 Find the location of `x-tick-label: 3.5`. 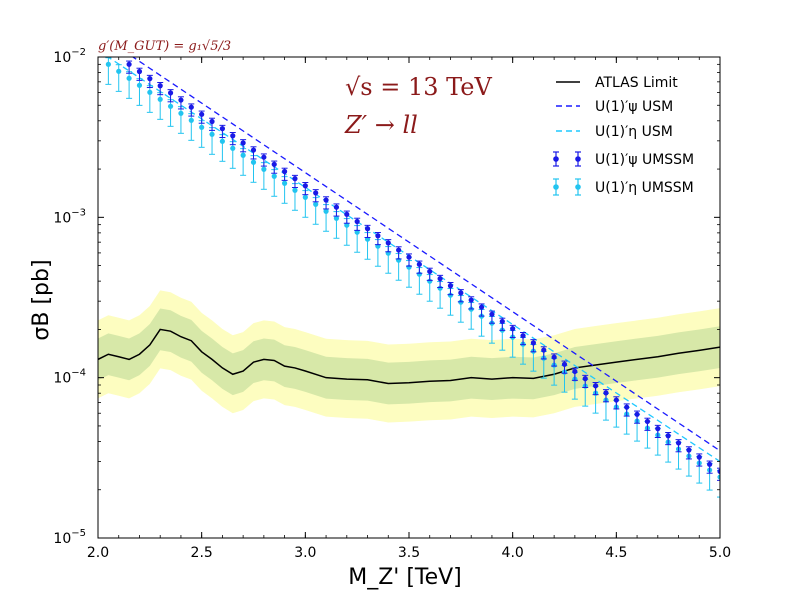

x-tick-label: 3.5 is located at coordinates (409, 553).